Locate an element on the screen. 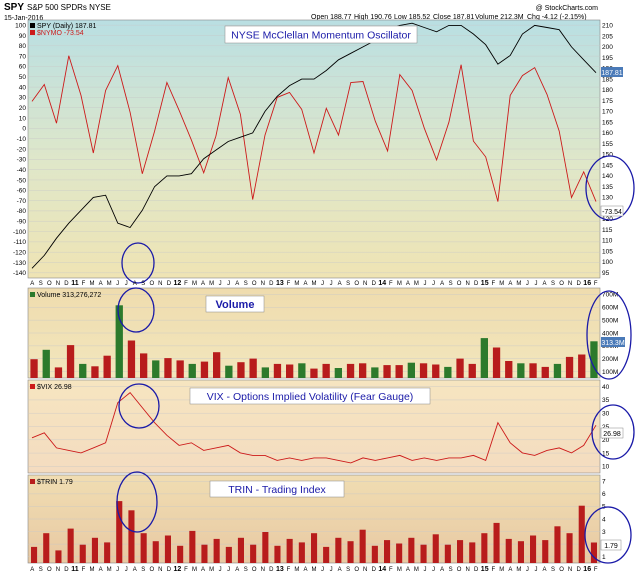  top-axis-label: 16 is located at coordinates (587, 283).